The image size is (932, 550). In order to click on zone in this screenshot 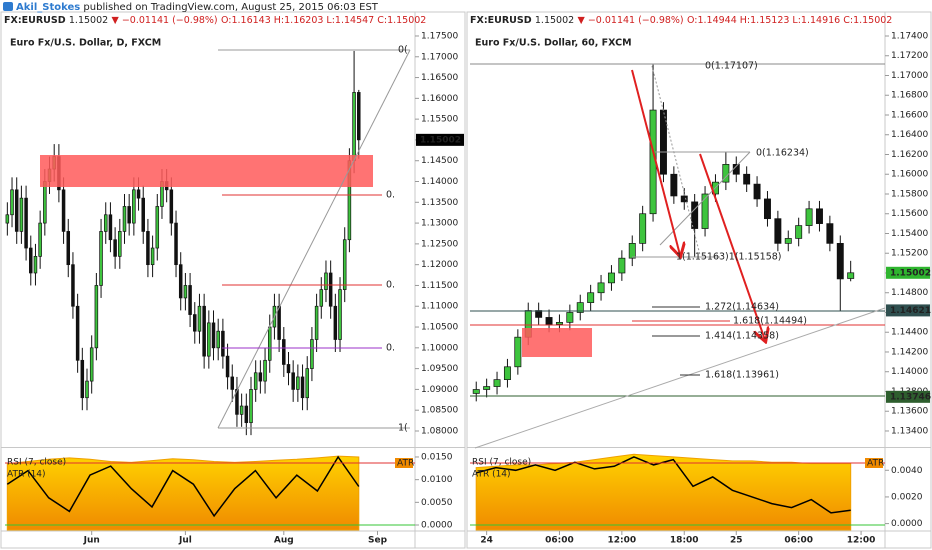, I will do `click(557, 342)`.